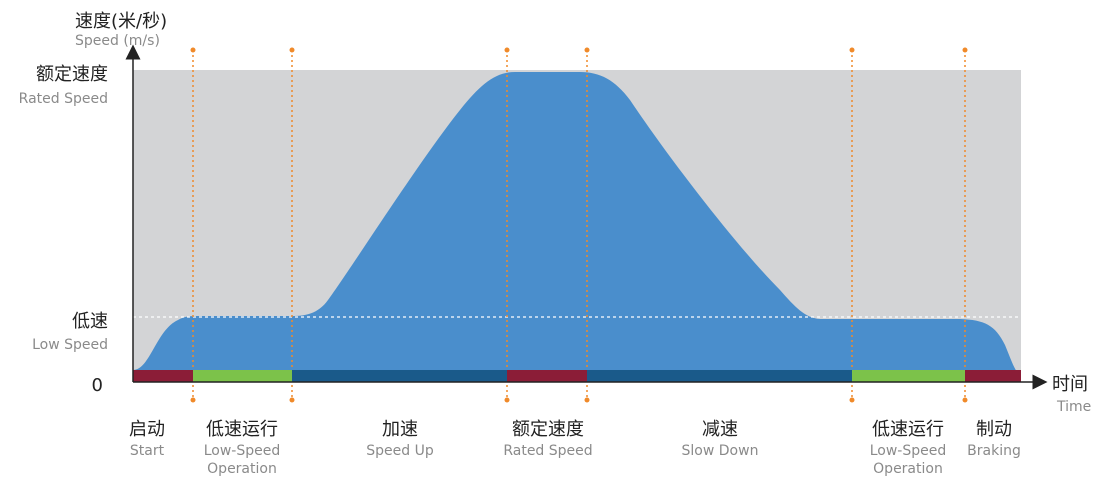  What do you see at coordinates (90, 321) in the screenshot?
I see `low-speed-label-zh: 低速` at bounding box center [90, 321].